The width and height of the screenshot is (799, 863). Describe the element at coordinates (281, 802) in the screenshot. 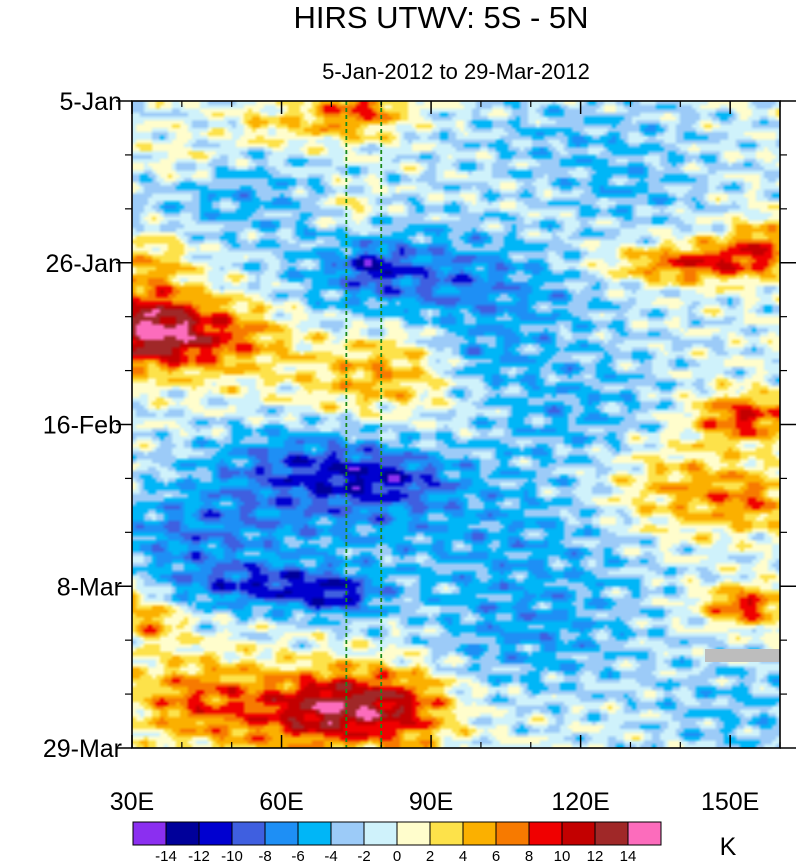

I see `x-tick-label: 60E` at that location.